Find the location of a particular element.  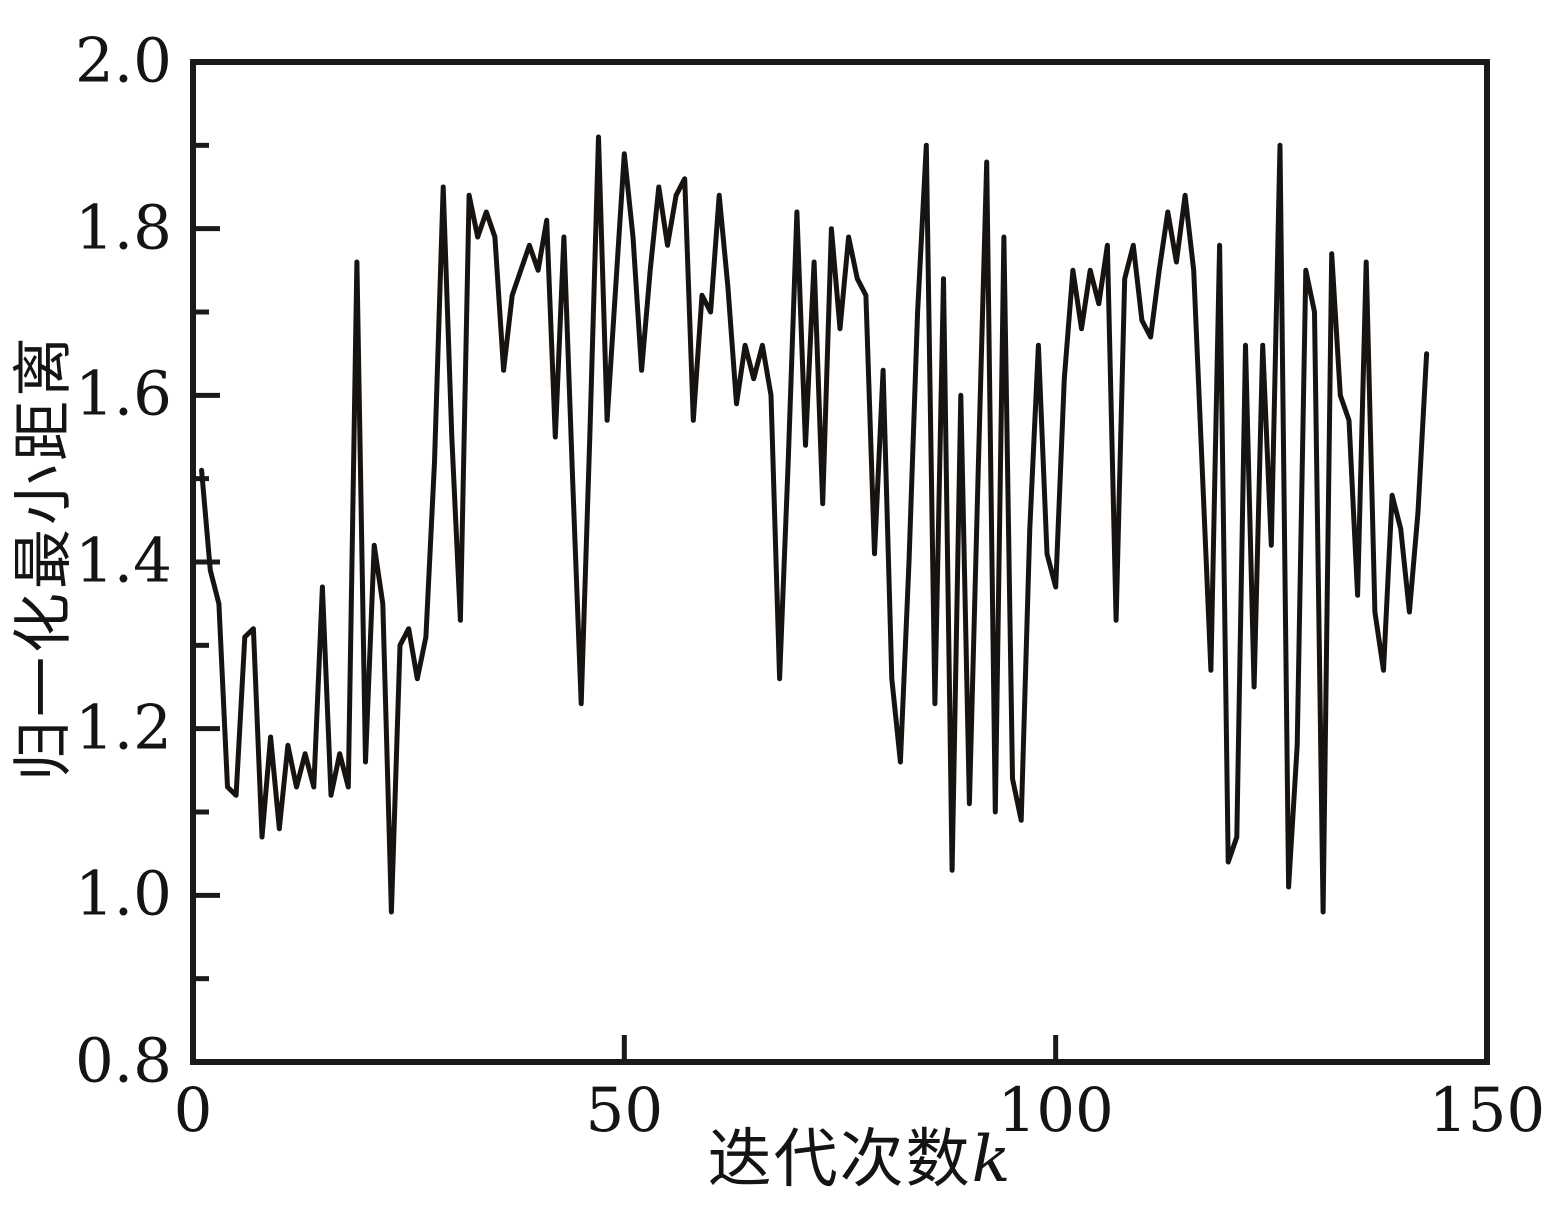

y-axis-title: 归一化最小距离 is located at coordinates (44, 557).